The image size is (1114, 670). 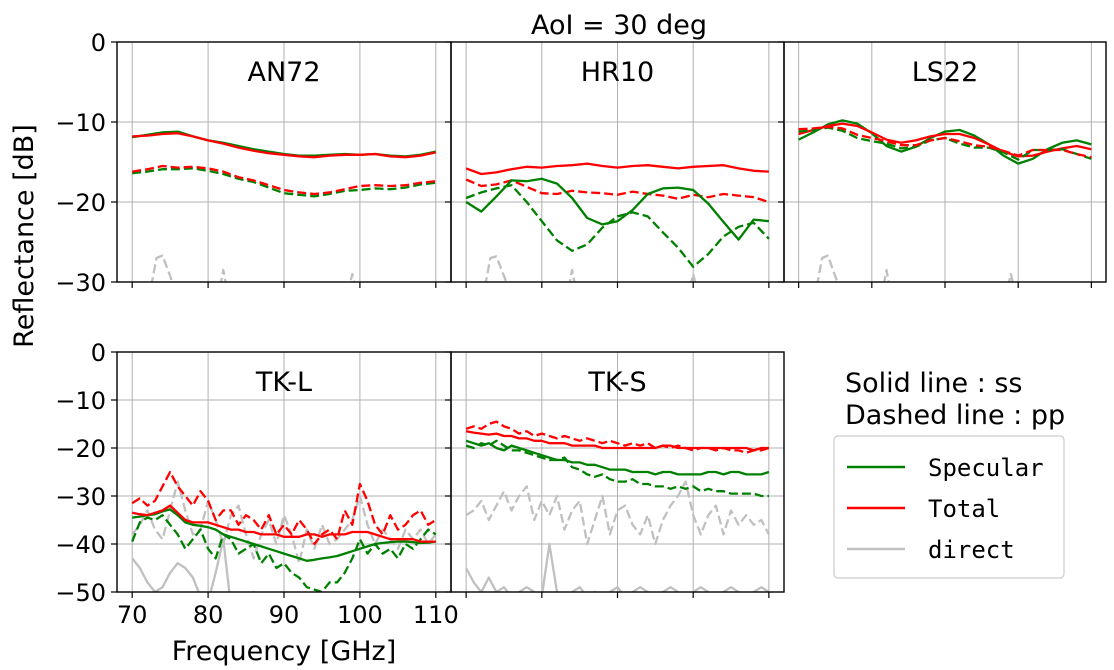 What do you see at coordinates (208, 615) in the screenshot?
I see `x-tick-label: 80` at bounding box center [208, 615].